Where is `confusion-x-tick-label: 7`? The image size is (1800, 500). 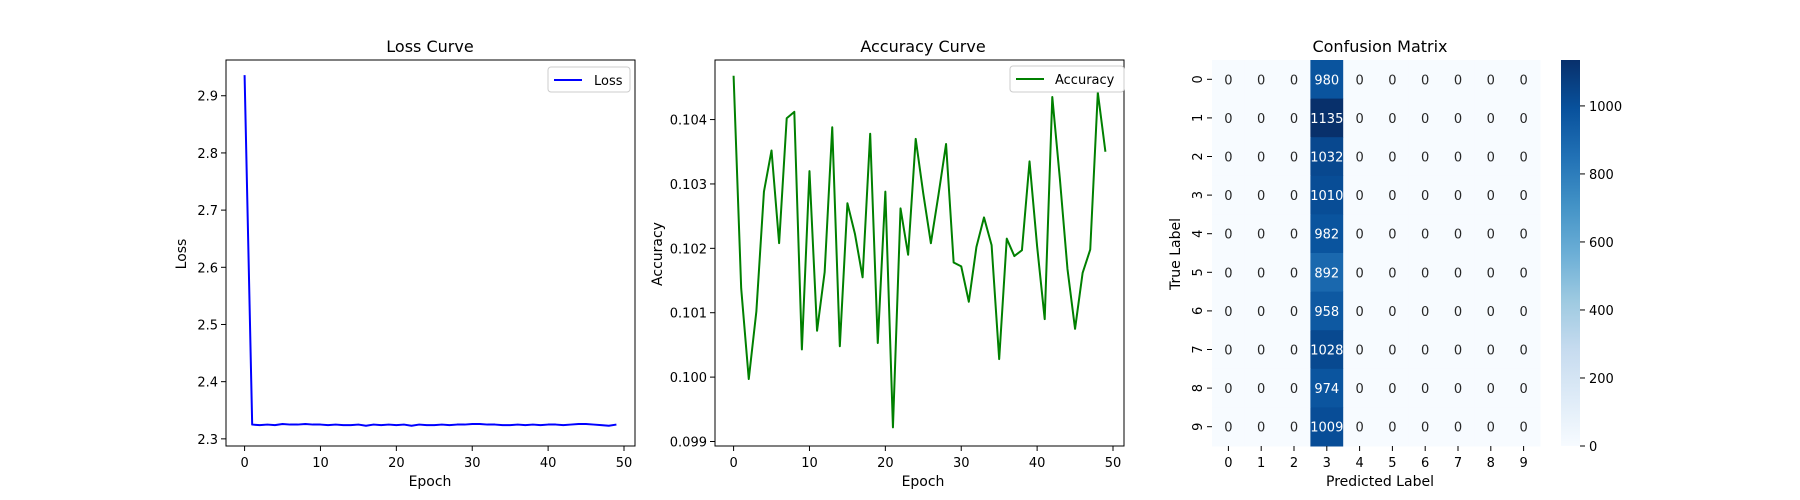
confusion-x-tick-label: 7 is located at coordinates (1458, 463).